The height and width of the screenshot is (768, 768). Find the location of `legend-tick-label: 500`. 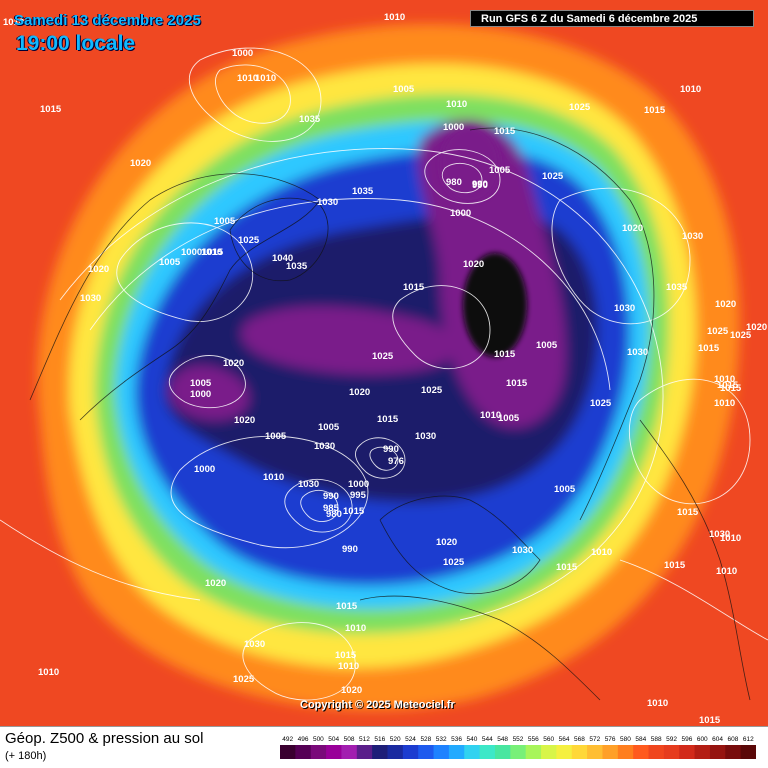

legend-tick-label: 500 is located at coordinates (318, 739).